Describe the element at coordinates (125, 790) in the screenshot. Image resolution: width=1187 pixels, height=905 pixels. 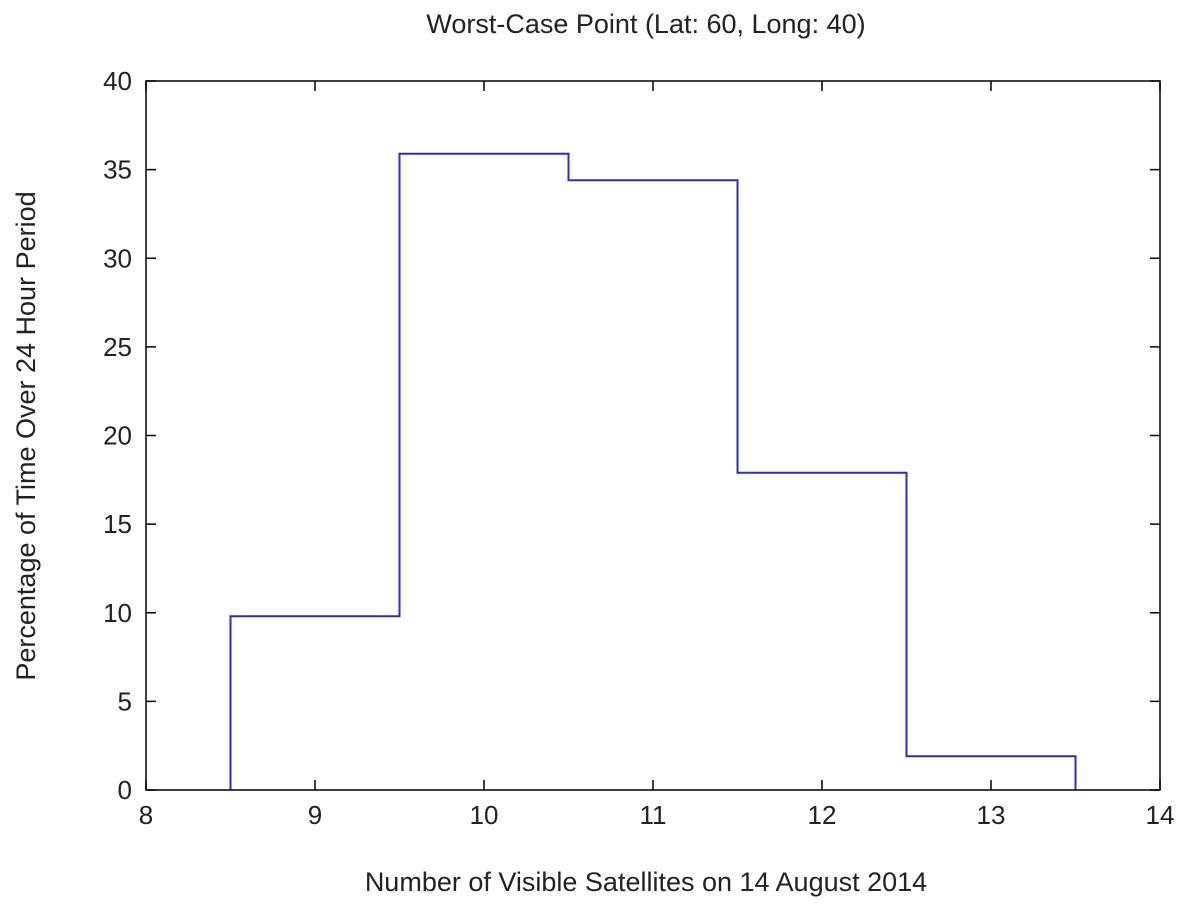
I see `y-tick-label: 0` at that location.